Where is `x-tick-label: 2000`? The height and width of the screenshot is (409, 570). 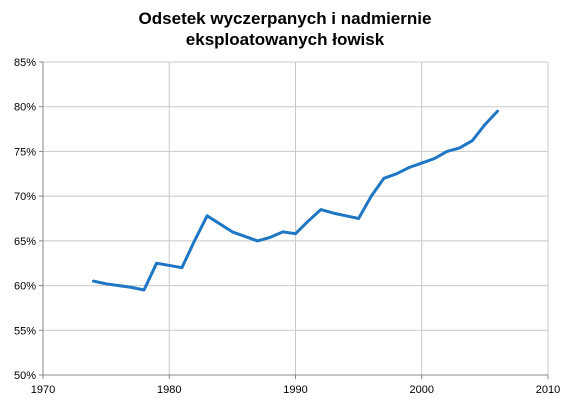 x-tick-label: 2000 is located at coordinates (422, 390).